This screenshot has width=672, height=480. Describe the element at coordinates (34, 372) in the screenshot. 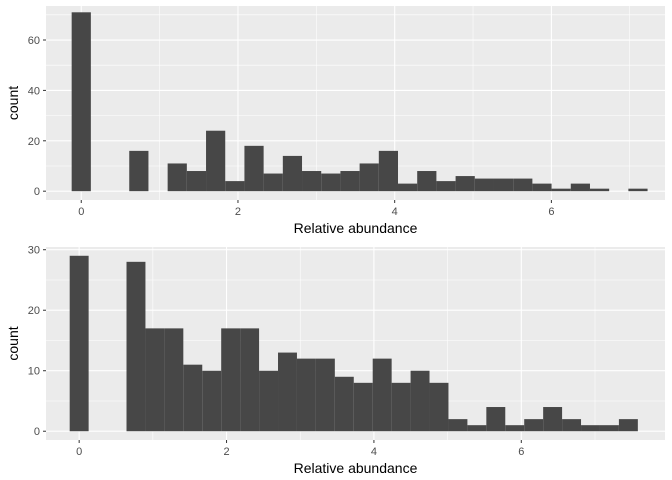

I see `y-tick-label: 10` at that location.